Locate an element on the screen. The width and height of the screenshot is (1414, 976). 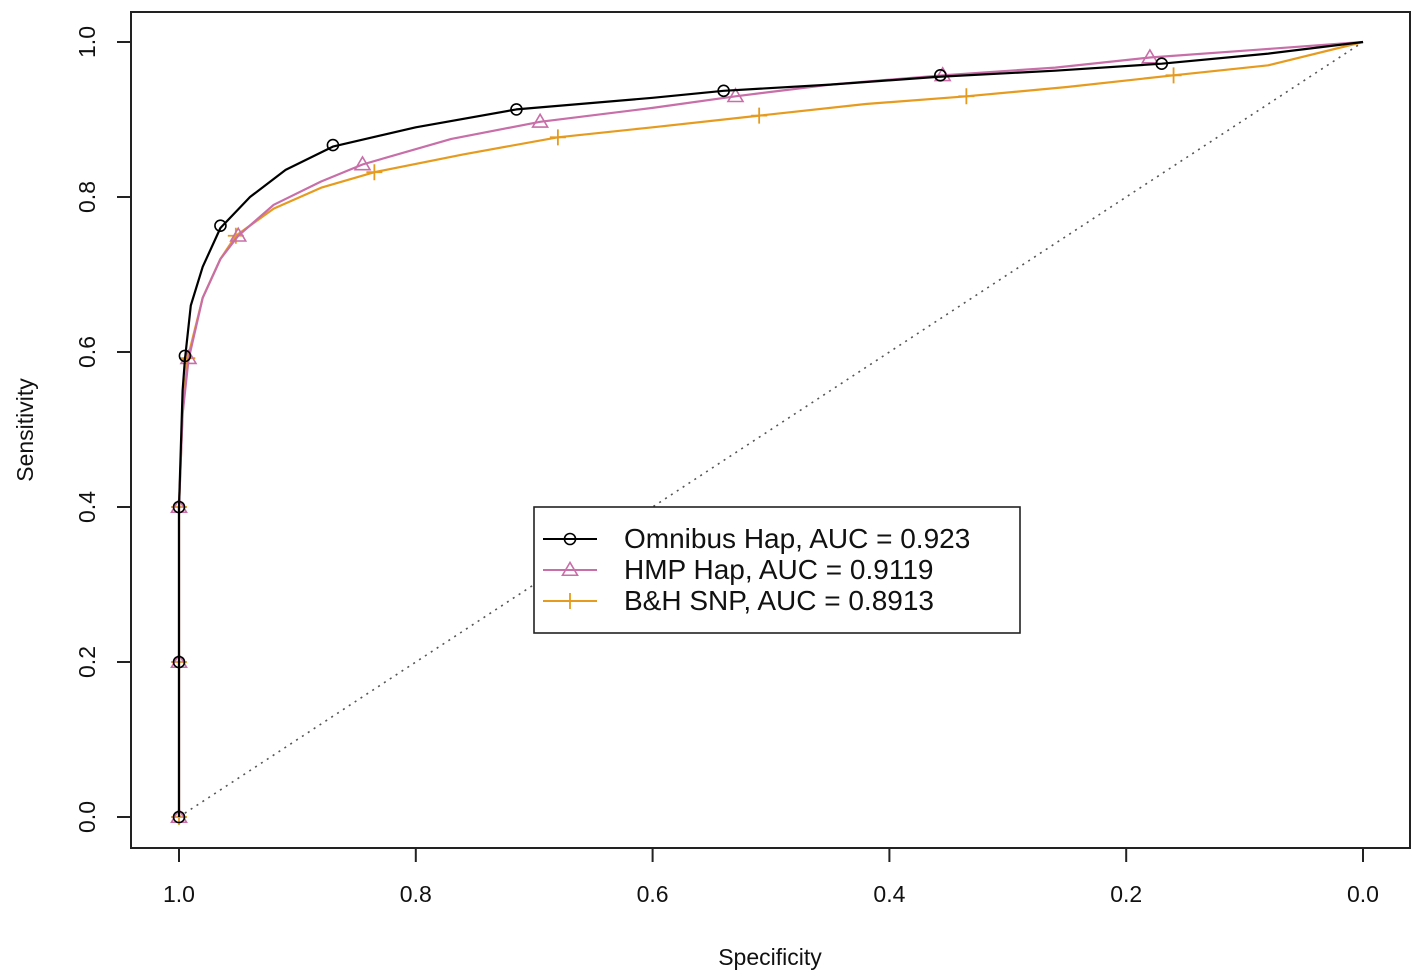
y-axis-title: Sensitivity is located at coordinates (25, 430).